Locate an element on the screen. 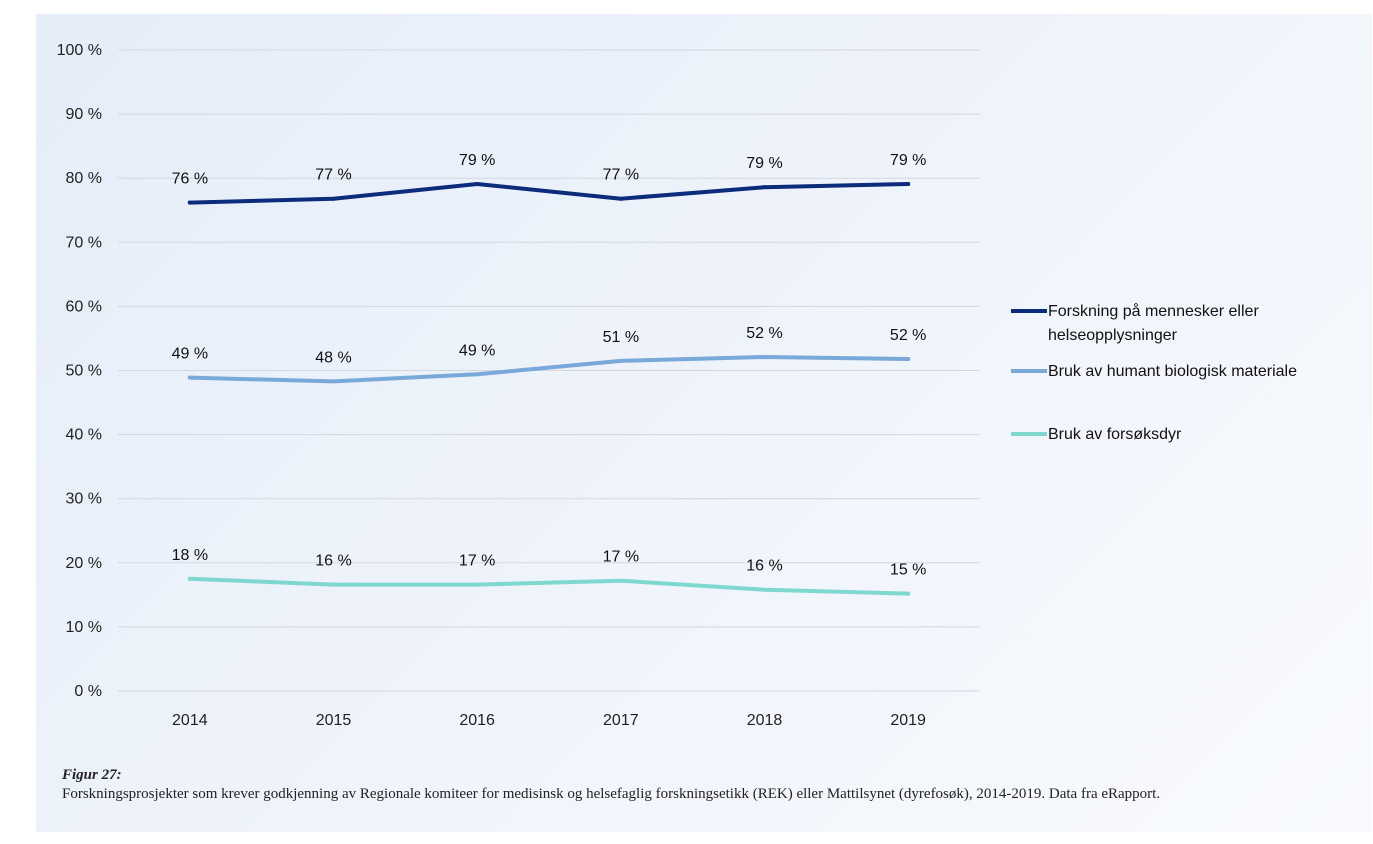  y-tick-label: 90 % is located at coordinates (84, 114).